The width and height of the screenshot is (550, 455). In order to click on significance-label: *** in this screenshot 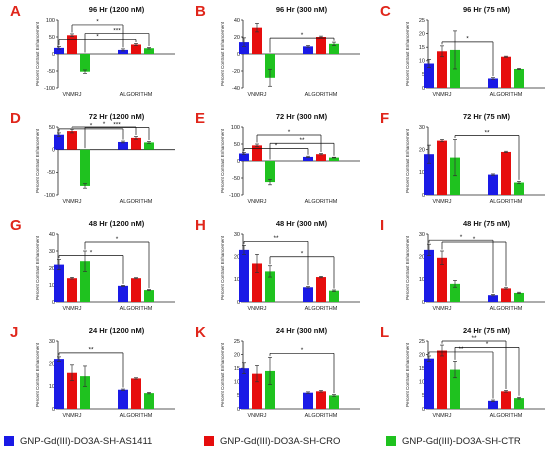, I will do `click(117, 30)`.